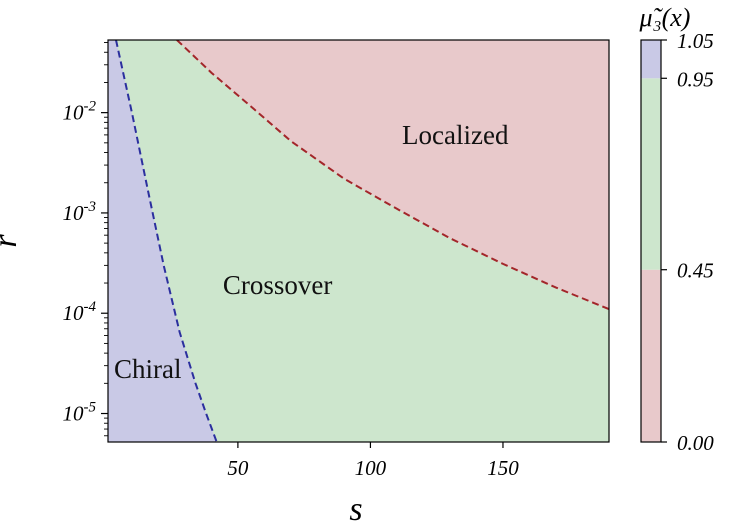 Image resolution: width=729 pixels, height=526 pixels. I want to click on colorbar-tick-label: 0.95, so click(695, 79).